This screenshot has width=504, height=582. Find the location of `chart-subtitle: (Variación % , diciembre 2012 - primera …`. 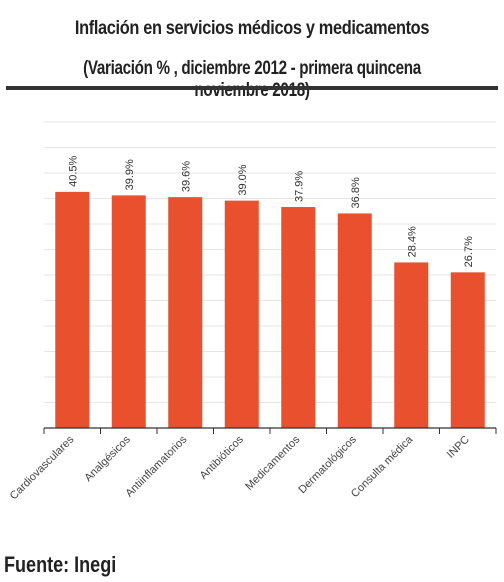

chart-subtitle: (Variación % , diciembre 2012 - primera … is located at coordinates (252, 79).